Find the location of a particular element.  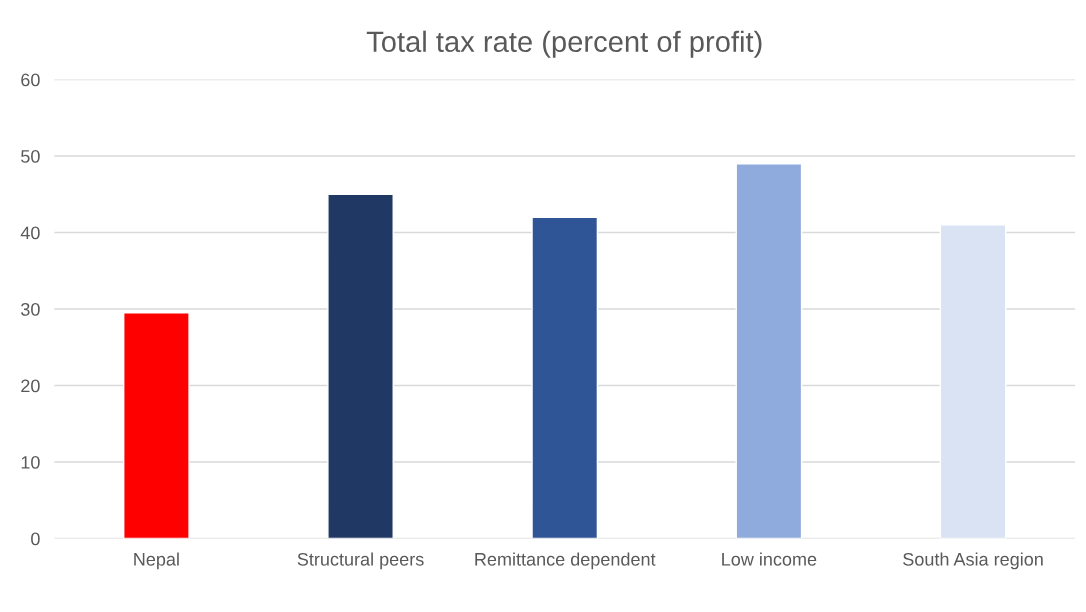

y-tick-label: 50 is located at coordinates (30, 156).